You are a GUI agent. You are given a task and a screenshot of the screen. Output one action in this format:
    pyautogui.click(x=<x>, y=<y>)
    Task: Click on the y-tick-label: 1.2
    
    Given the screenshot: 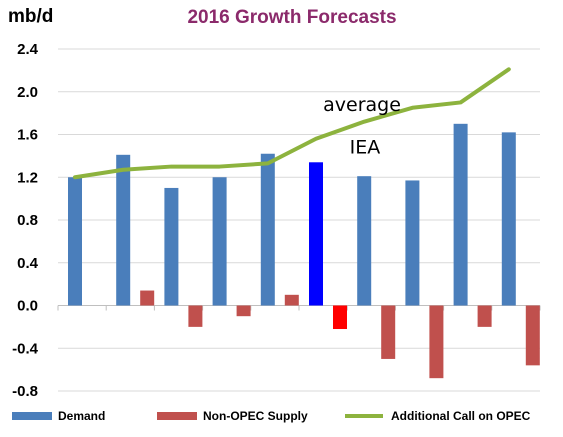 What is the action you would take?
    pyautogui.click(x=27, y=177)
    